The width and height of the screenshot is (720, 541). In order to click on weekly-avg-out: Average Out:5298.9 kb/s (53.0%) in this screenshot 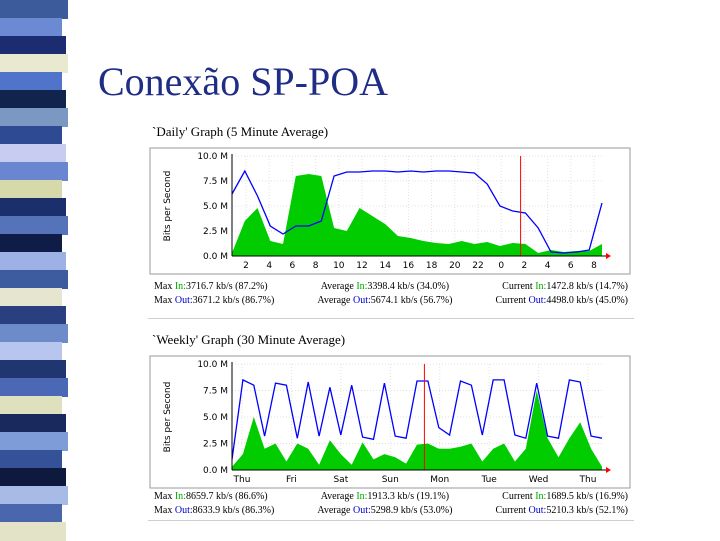, I will do `click(385, 510)`.